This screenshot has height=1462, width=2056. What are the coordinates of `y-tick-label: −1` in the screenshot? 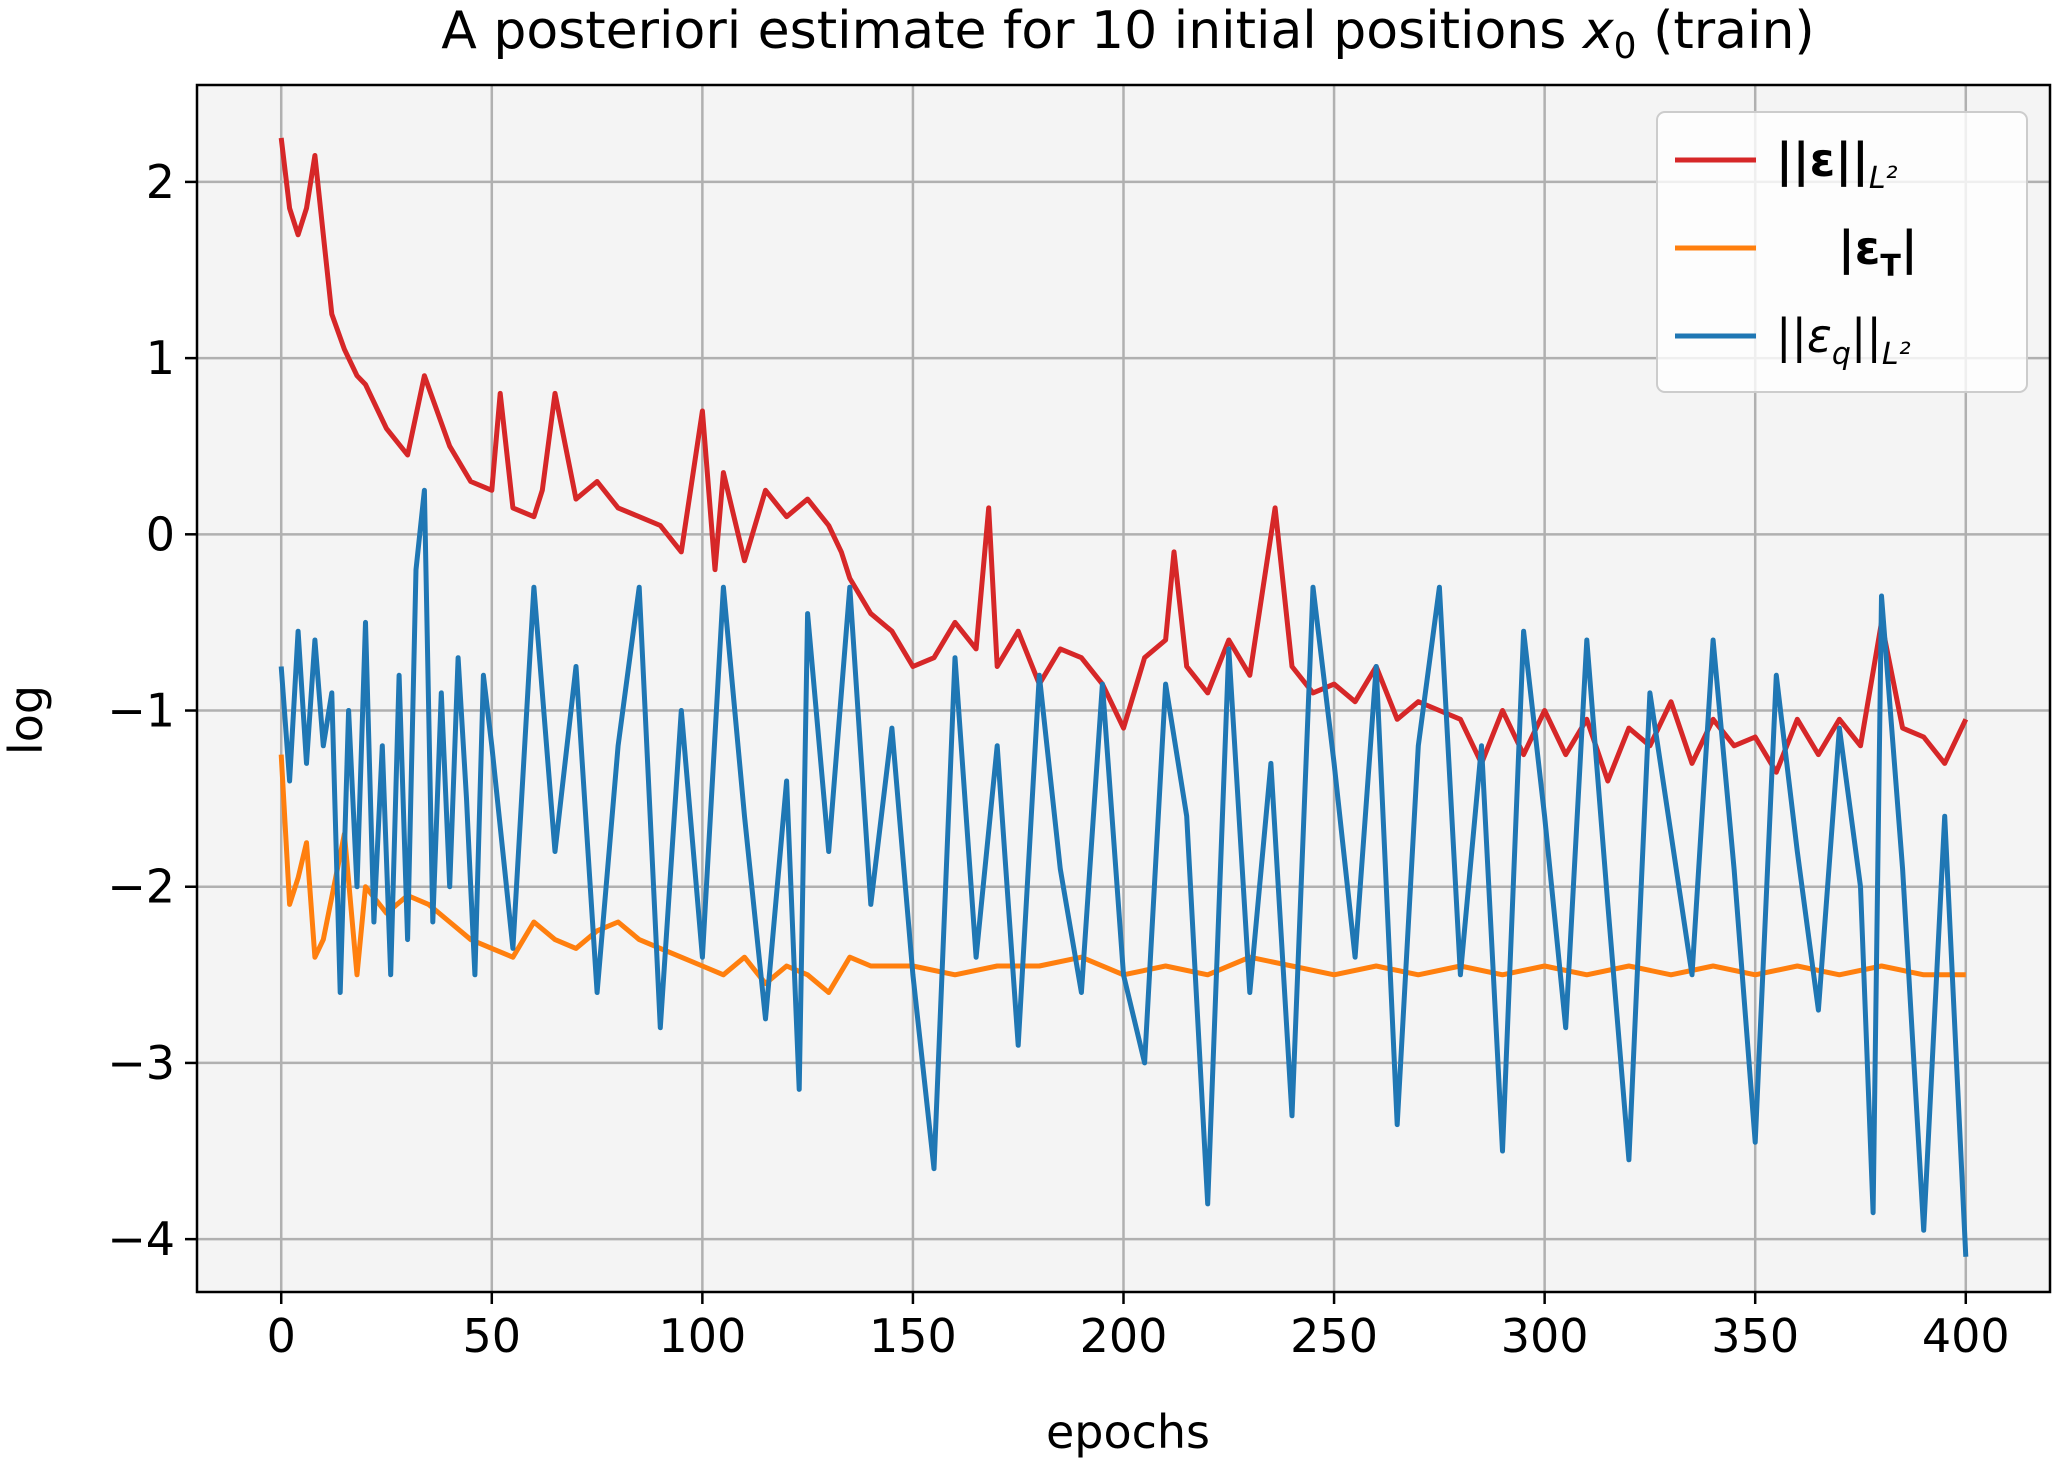 It's located at (141, 711).